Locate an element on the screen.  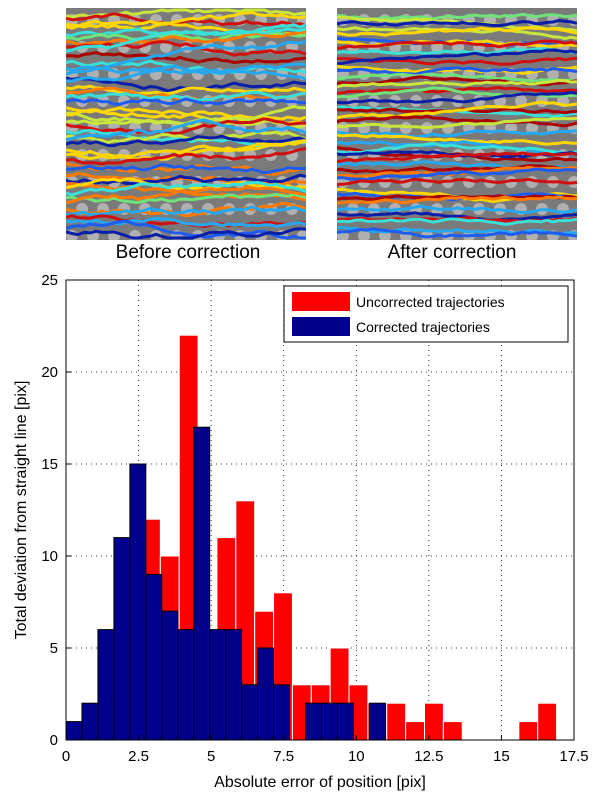
y-axis-label: Total deviation from straight line [pix] is located at coordinates (21, 510).